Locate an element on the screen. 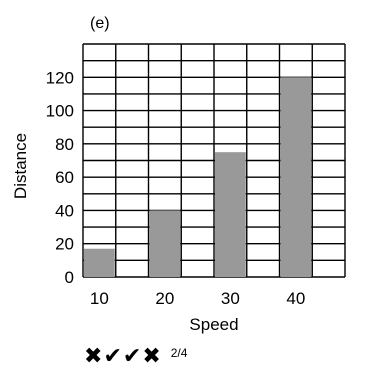 The height and width of the screenshot is (374, 374). x-tick-label: 20 is located at coordinates (164, 298).